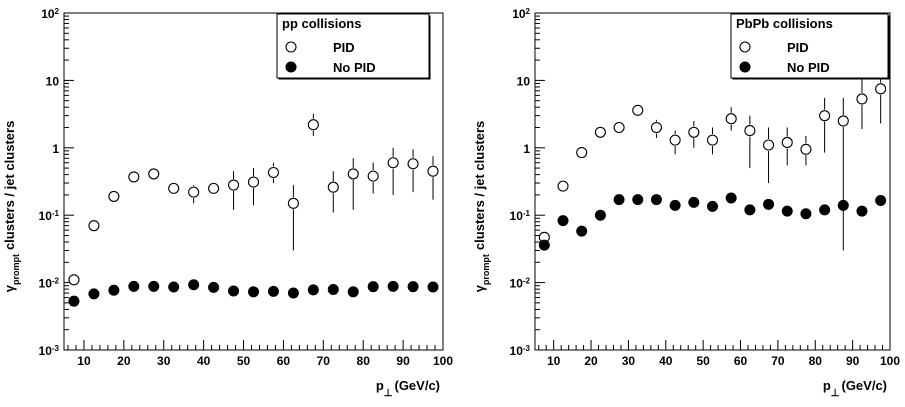  Describe the element at coordinates (784, 23) in the screenshot. I see `legend-title: PbPb collisions` at that location.